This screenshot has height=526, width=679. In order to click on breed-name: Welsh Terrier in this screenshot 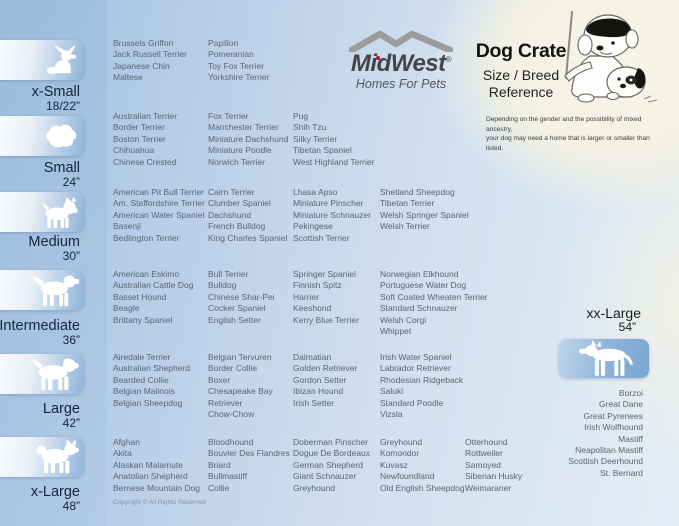, I will do `click(405, 226)`.